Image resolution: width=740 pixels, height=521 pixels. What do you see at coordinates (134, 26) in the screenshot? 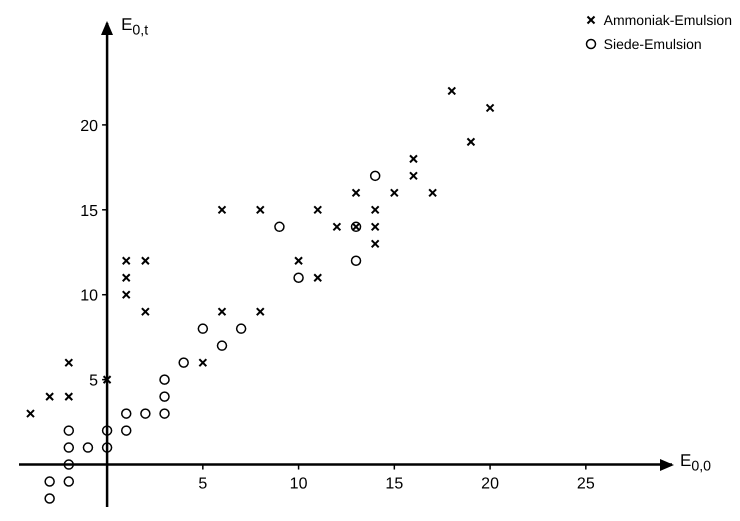
I see `y-axis-title: E$_{0,t}$` at bounding box center [134, 26].